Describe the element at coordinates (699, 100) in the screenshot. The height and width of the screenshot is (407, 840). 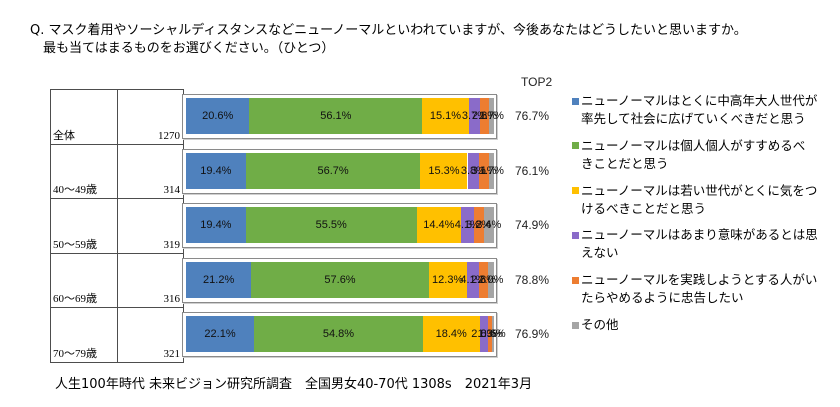
I see `legend-label-line: ニューノーマルはとくに中高年大人世代が` at that location.